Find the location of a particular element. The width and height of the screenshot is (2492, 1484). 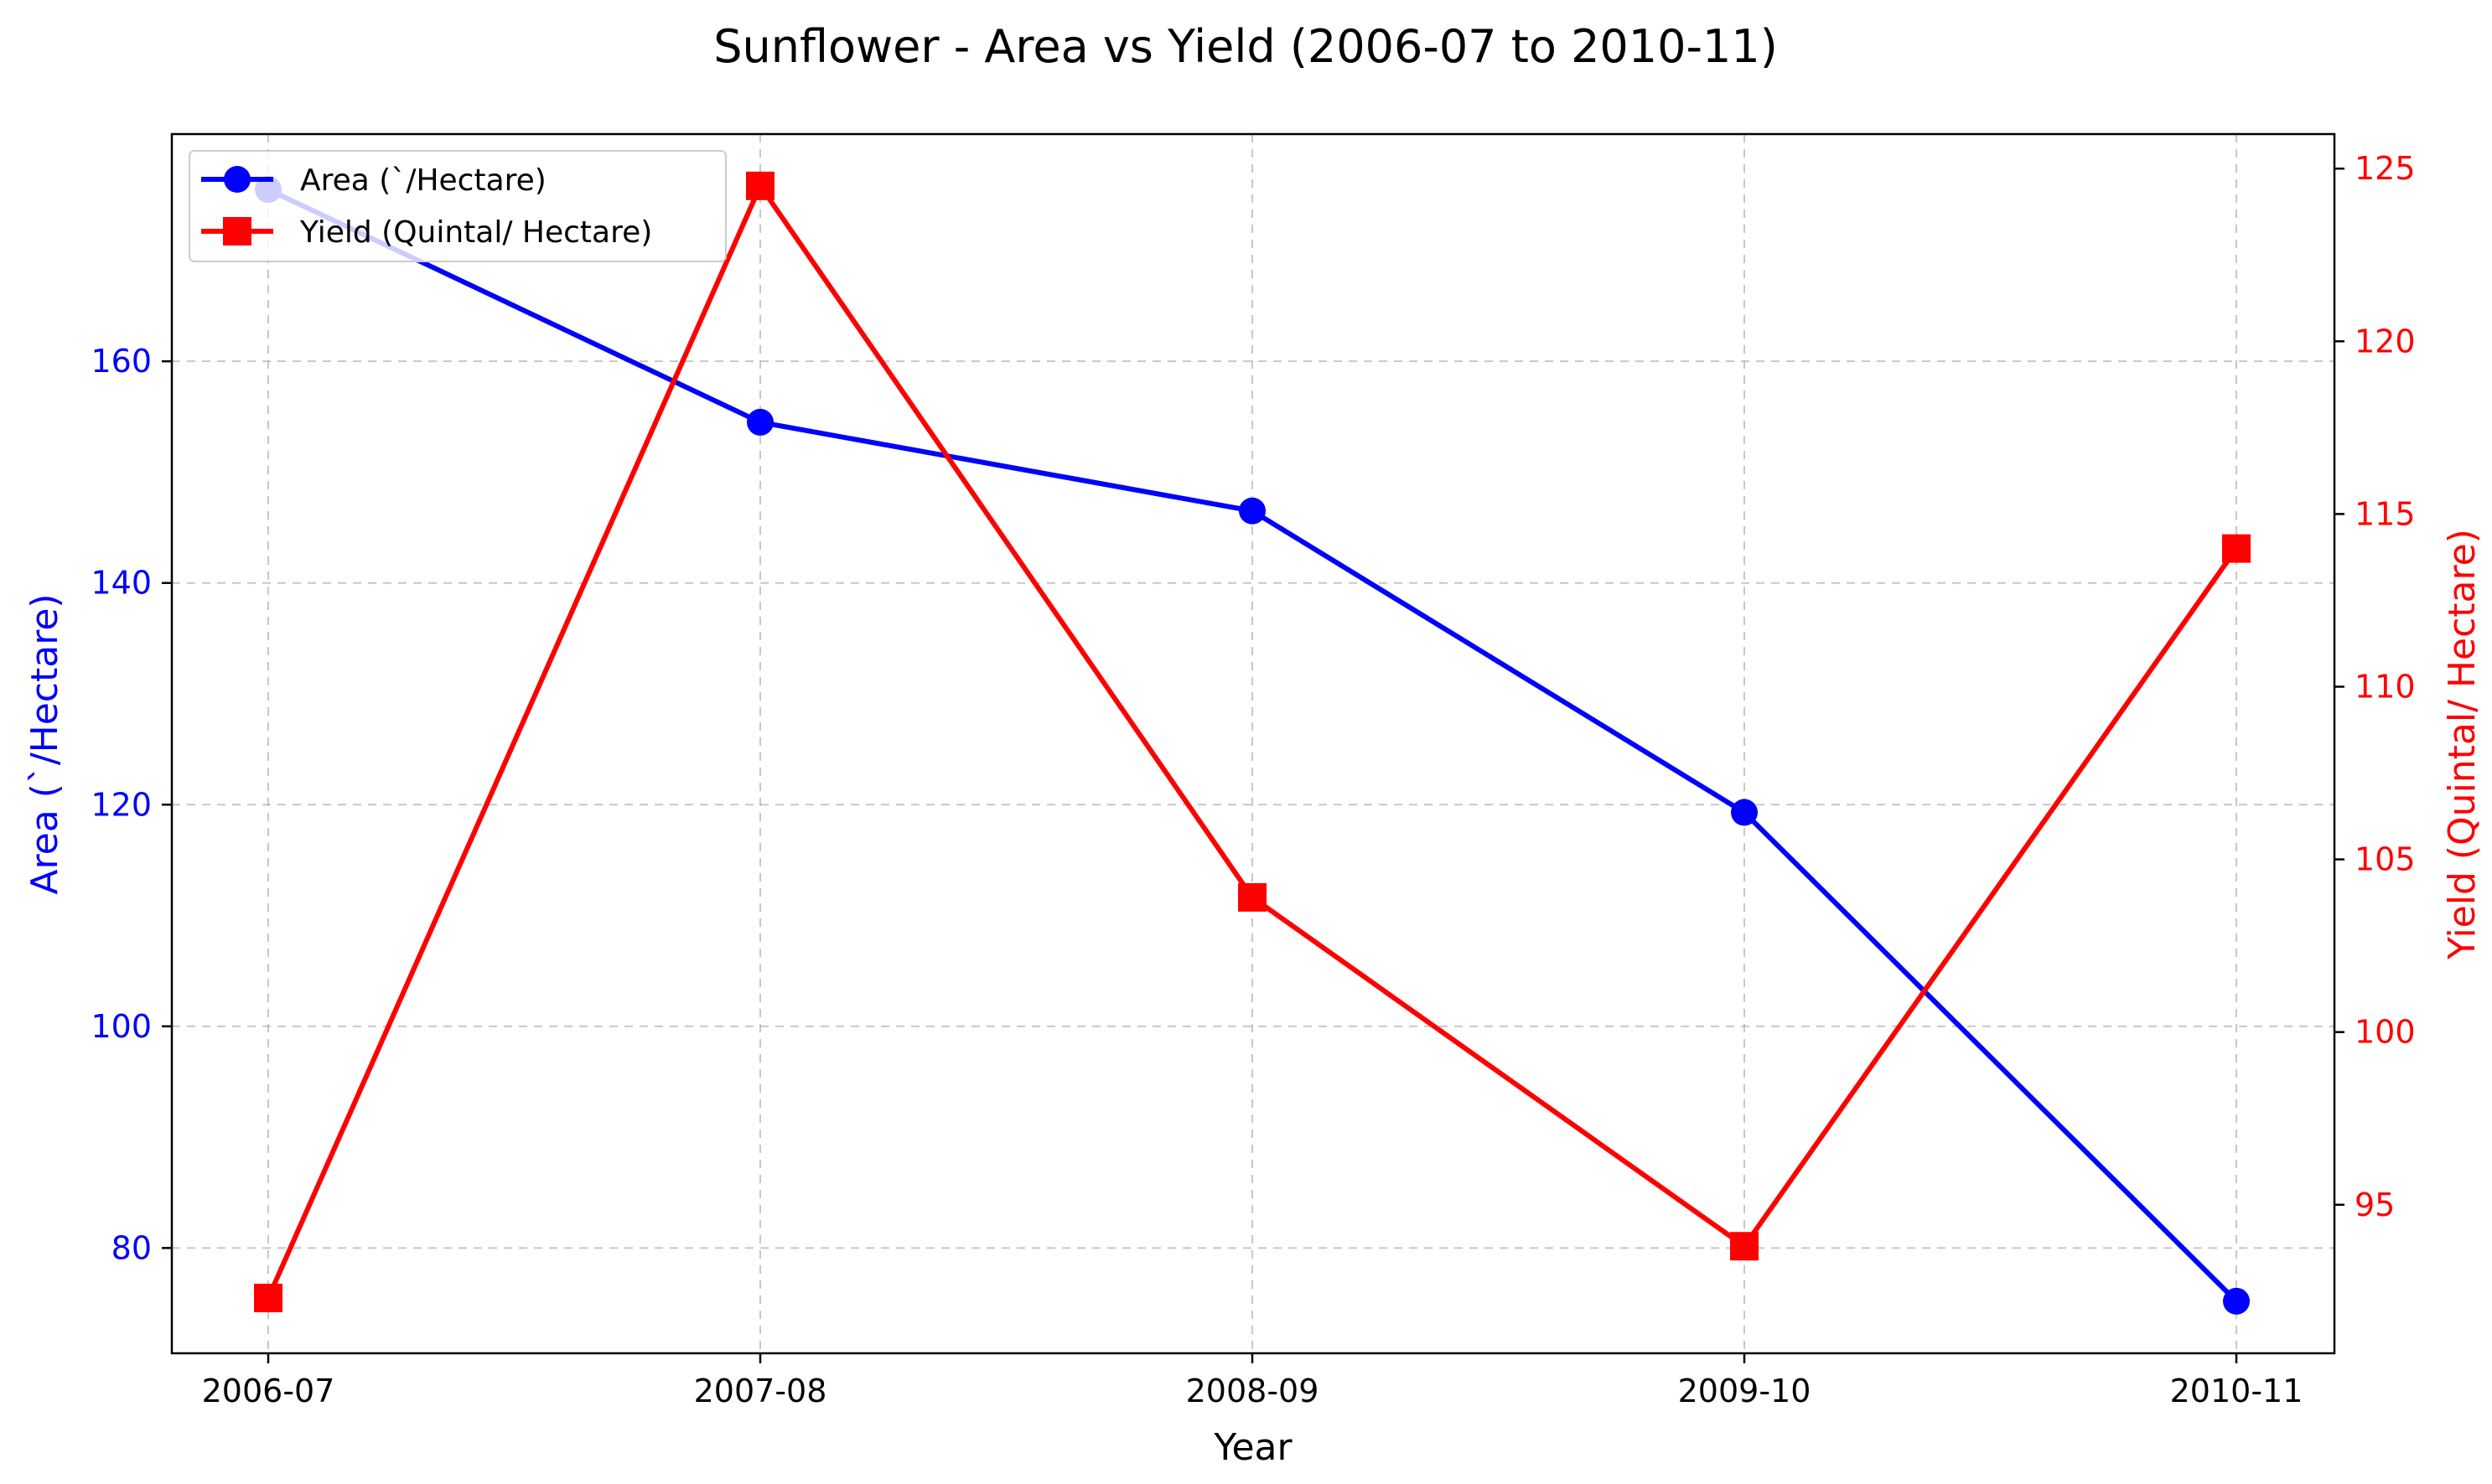

x-axis: 2006-07 2007-08 2008-09 2009-10 2010-11 is located at coordinates (1252, 1381).